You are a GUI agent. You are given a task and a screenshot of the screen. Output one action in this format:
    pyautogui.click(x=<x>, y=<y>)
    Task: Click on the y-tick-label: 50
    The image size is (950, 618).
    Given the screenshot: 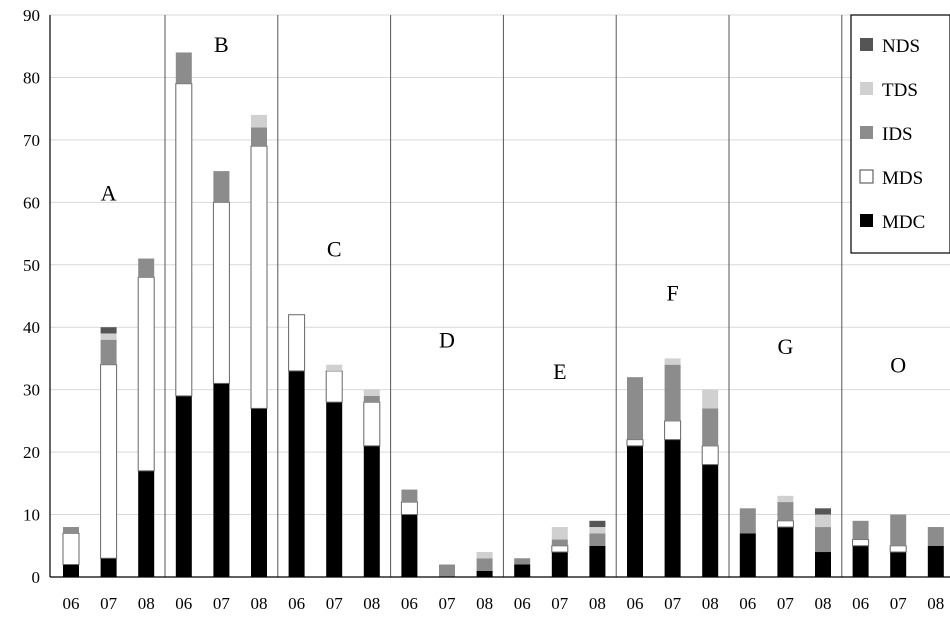 What is the action you would take?
    pyautogui.click(x=31, y=265)
    